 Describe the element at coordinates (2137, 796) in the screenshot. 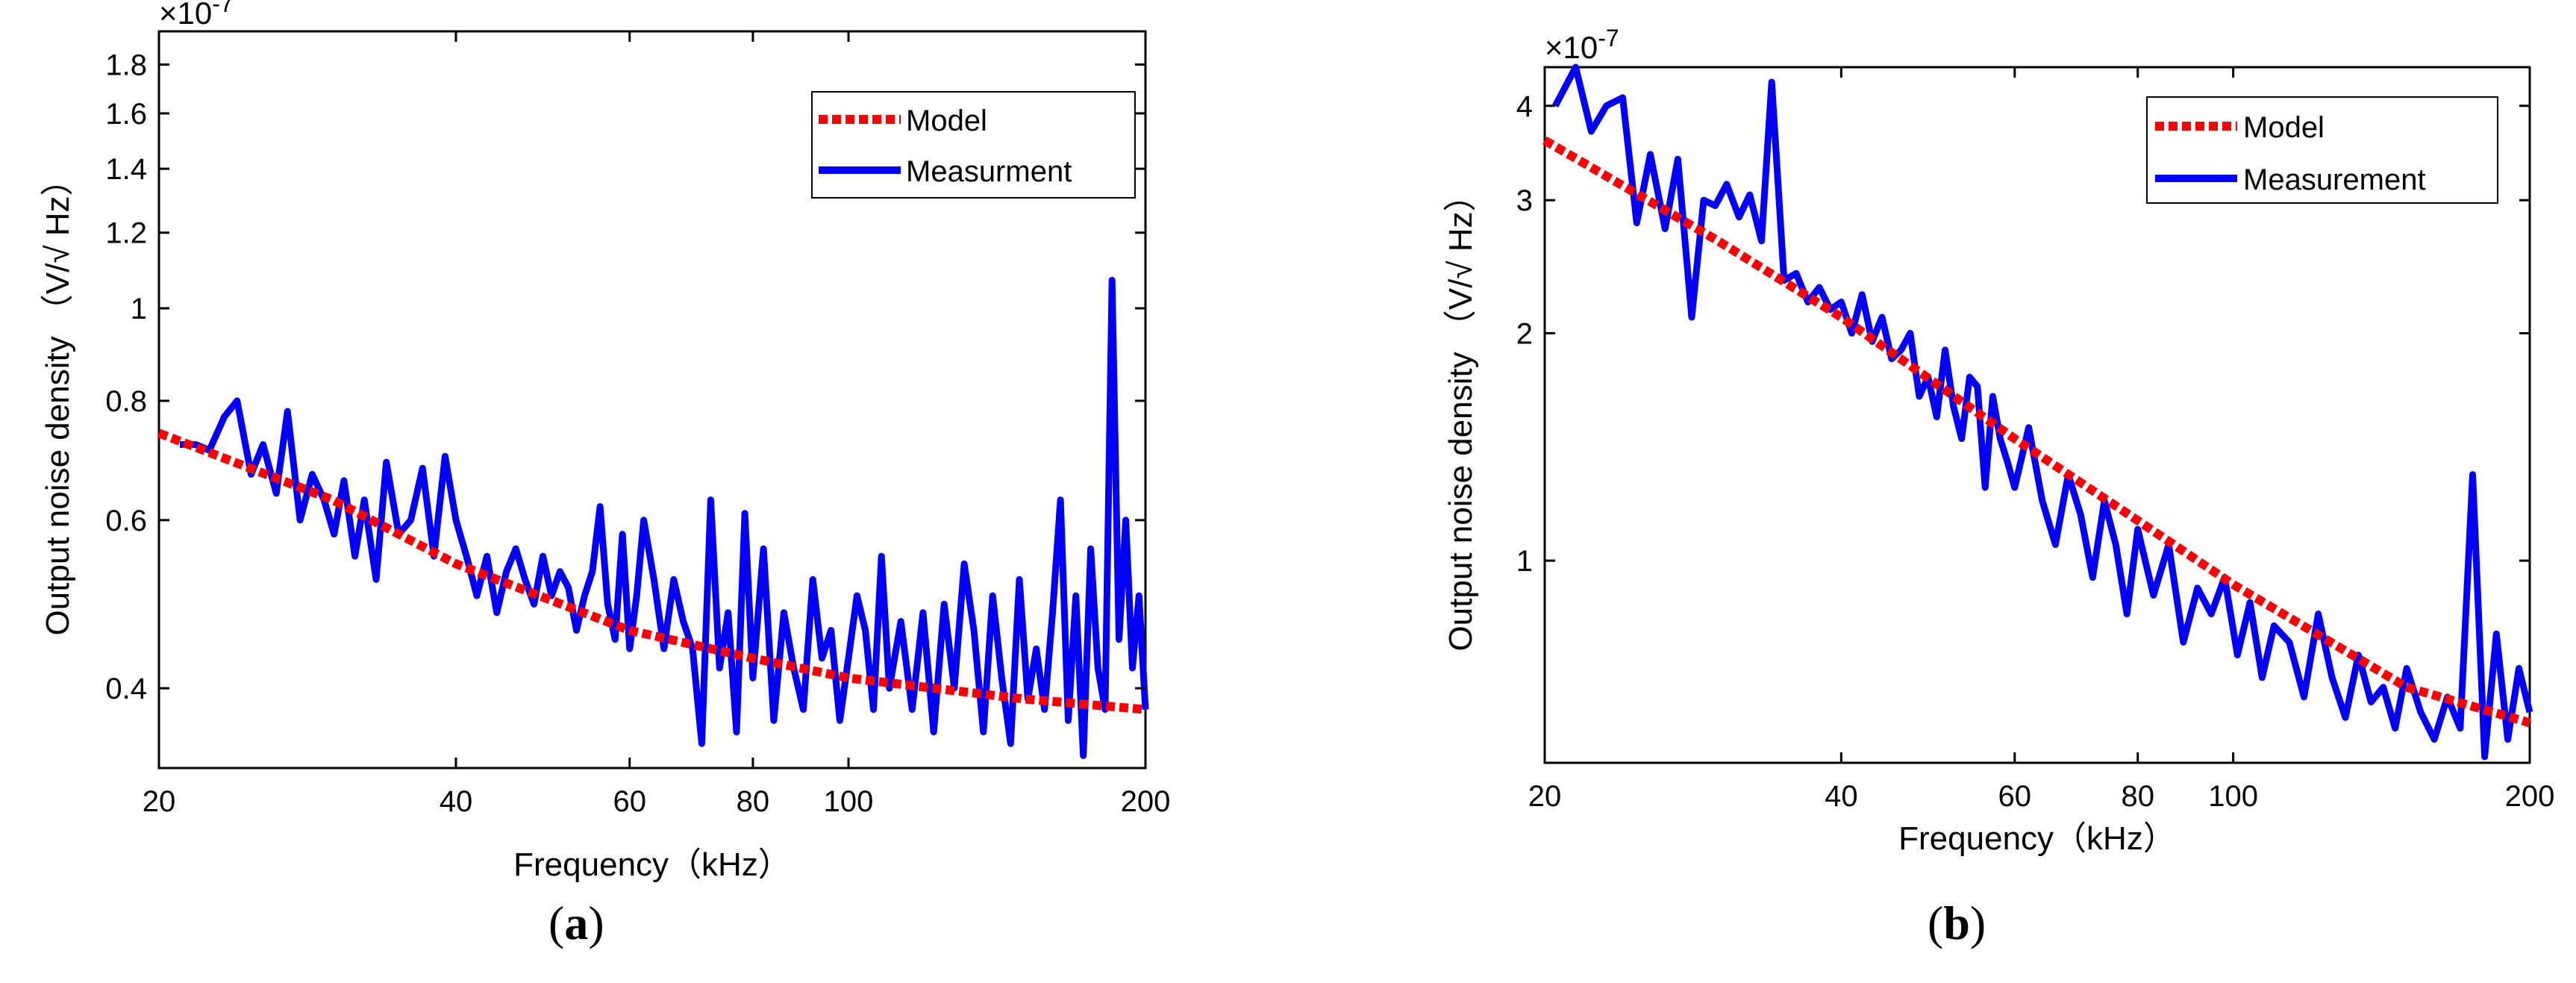

I see `panel-b-xtick-label: 80` at that location.